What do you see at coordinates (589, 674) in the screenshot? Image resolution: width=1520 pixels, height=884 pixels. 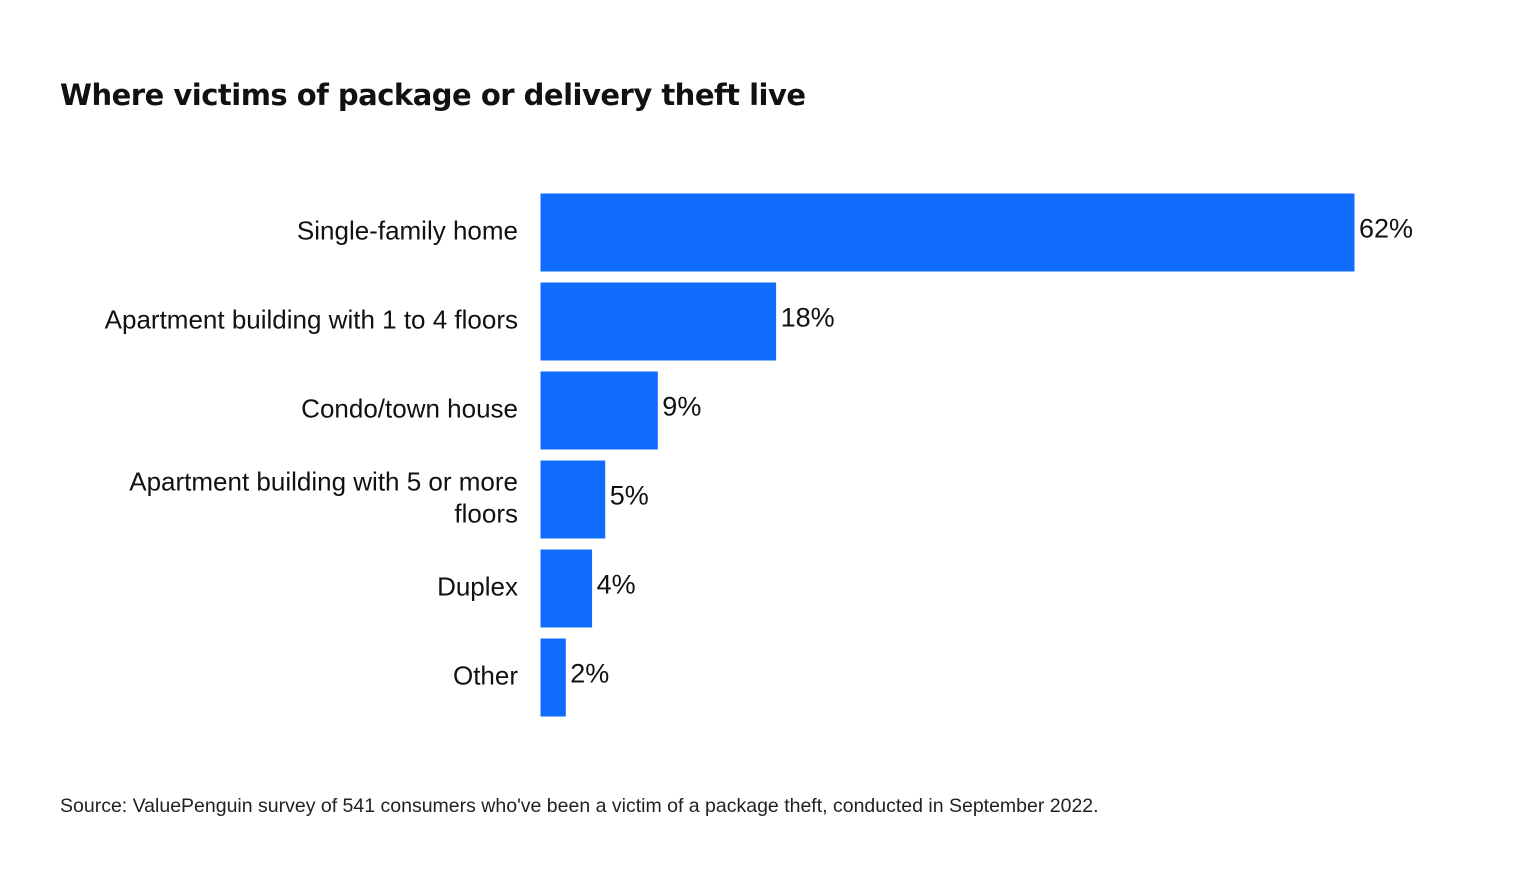 I see `value-label: 2%` at bounding box center [589, 674].